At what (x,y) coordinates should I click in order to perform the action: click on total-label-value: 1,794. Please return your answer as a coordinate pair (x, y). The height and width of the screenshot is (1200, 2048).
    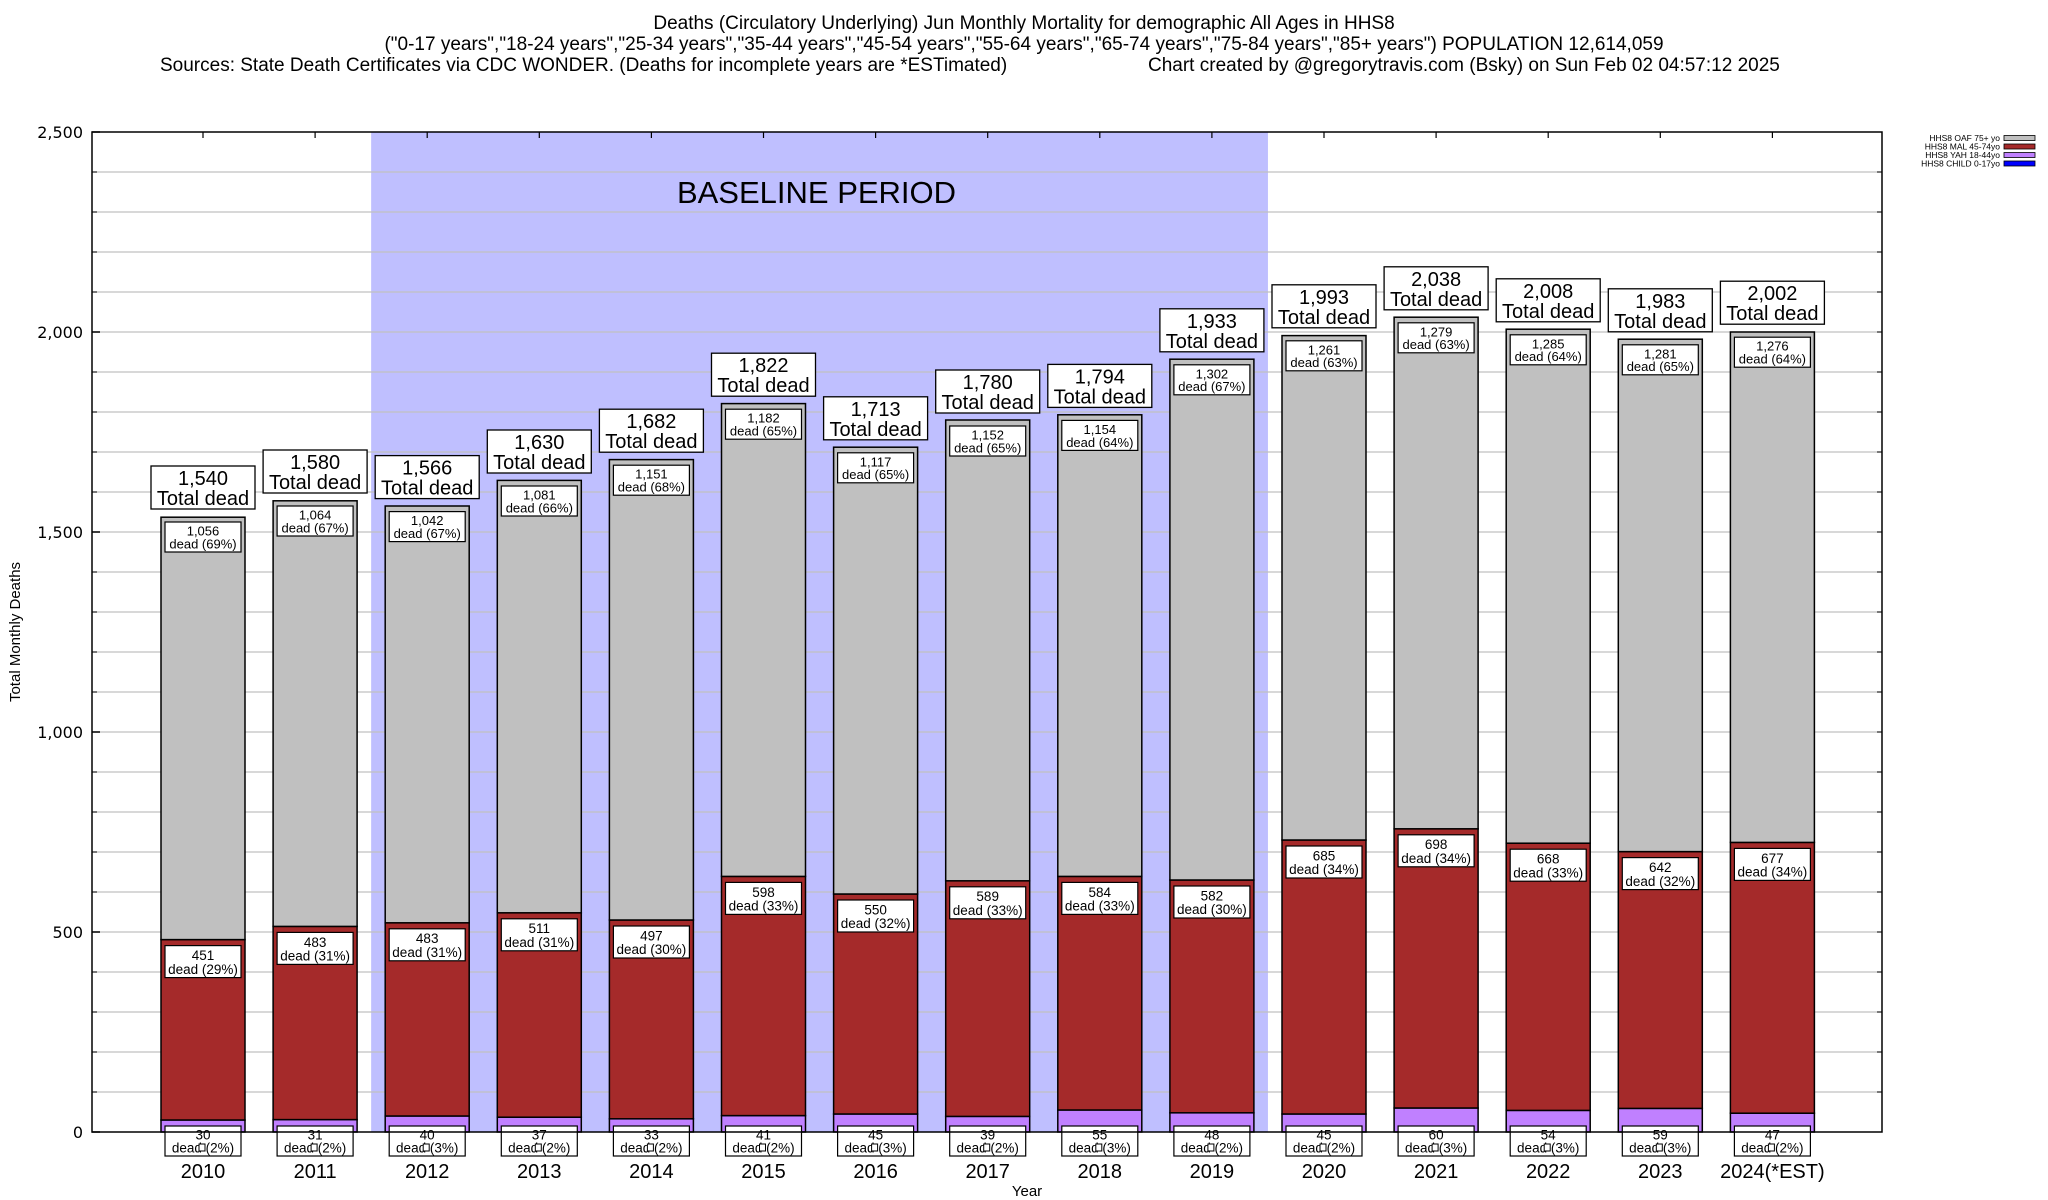
    Looking at the image, I should click on (1100, 377).